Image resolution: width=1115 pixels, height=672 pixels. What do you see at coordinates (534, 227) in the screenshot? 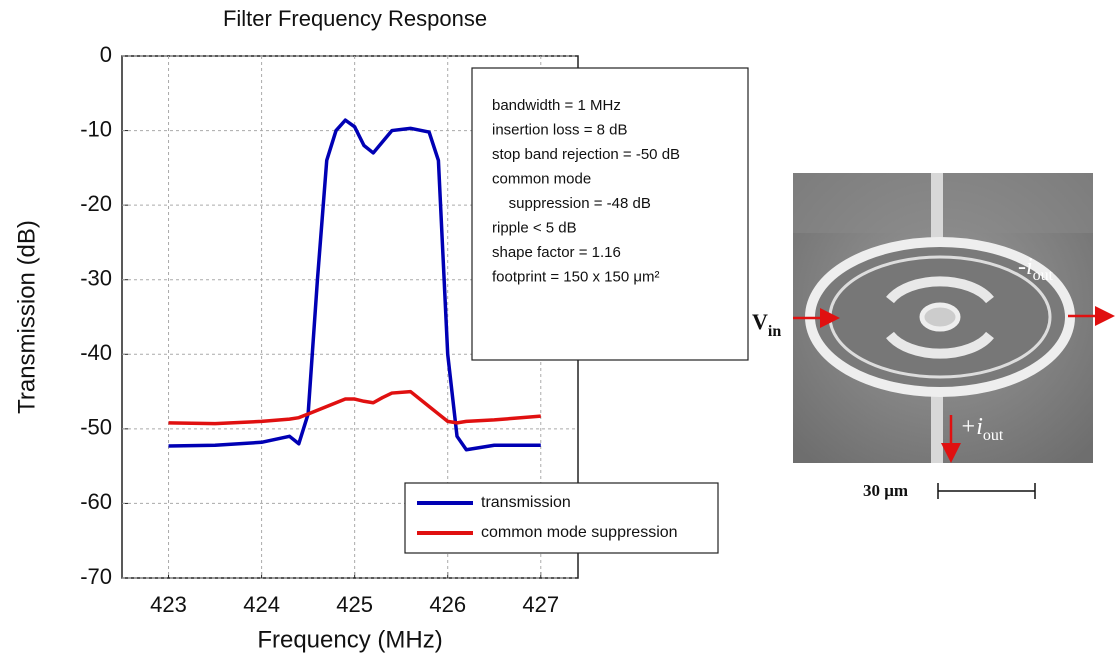
I see `annotation-text: ripple < 5 dB` at bounding box center [534, 227].